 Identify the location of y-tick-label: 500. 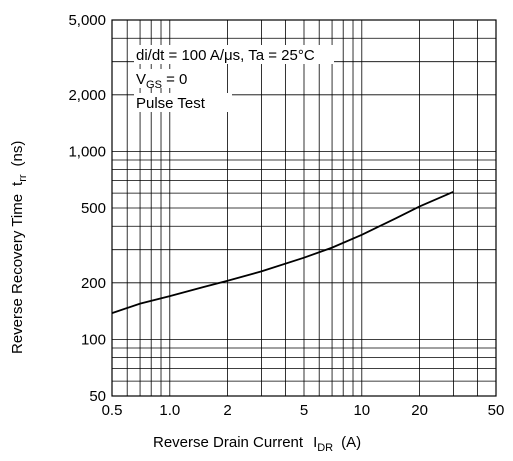
(93, 208).